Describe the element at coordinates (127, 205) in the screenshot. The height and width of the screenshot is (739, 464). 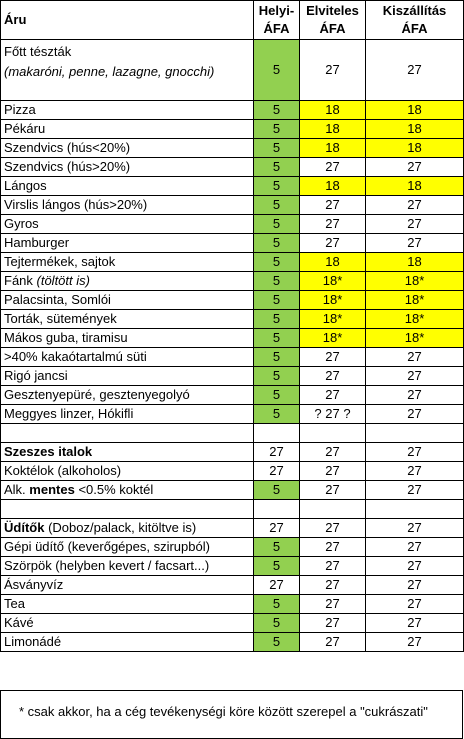
I see `item-label: Virslis lángos (hús>20%)` at that location.